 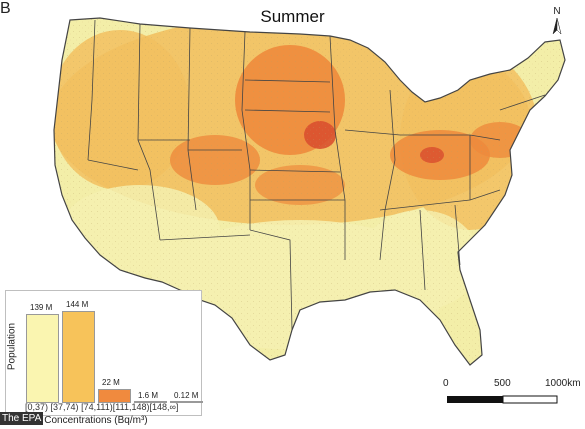 I want to click on histogram-bar-value: 139 M, so click(x=41, y=307).